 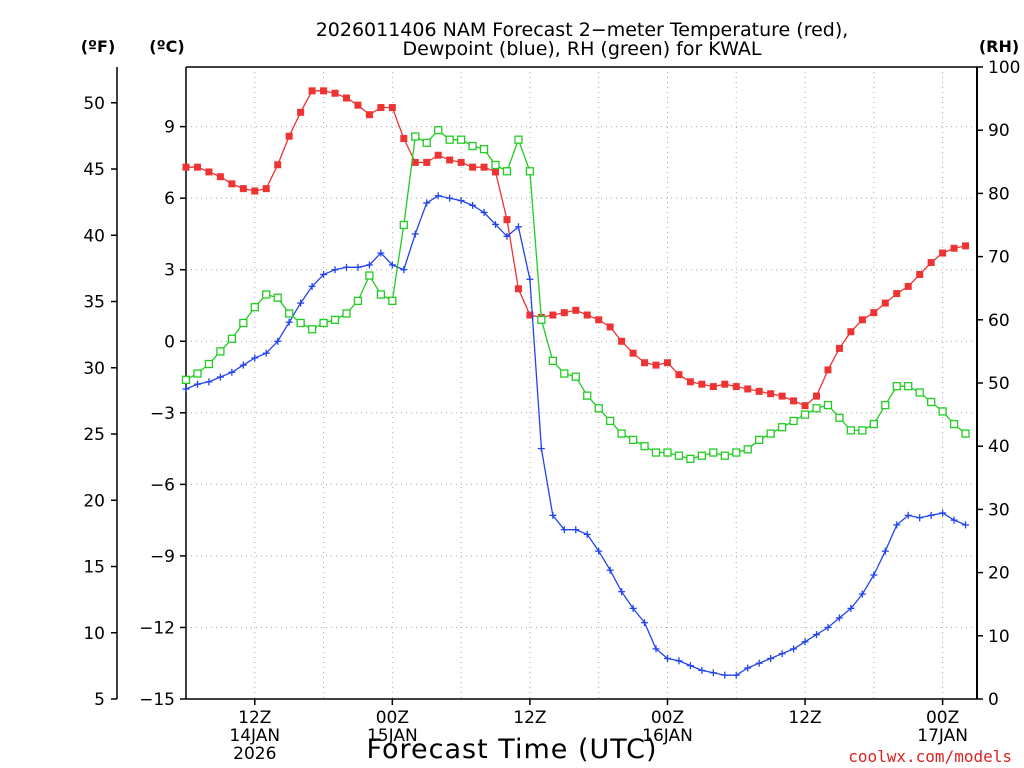 What do you see at coordinates (169, 342) in the screenshot?
I see `celsius-tick-label: 0` at bounding box center [169, 342].